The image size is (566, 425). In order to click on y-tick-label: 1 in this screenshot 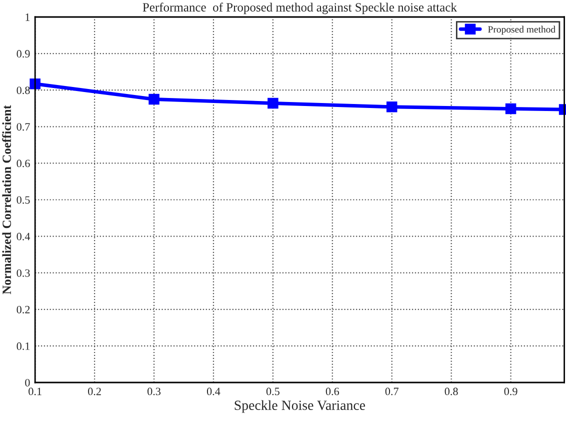, I will do `click(28, 17)`.